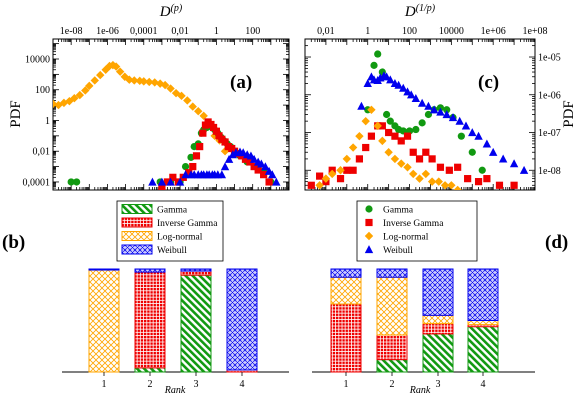 This screenshot has height=401, width=581. Describe the element at coordinates (417, 231) in the screenshot. I see `panel-d-legend: Gamma Inverse Gamma Log-normal Weibull` at that location.